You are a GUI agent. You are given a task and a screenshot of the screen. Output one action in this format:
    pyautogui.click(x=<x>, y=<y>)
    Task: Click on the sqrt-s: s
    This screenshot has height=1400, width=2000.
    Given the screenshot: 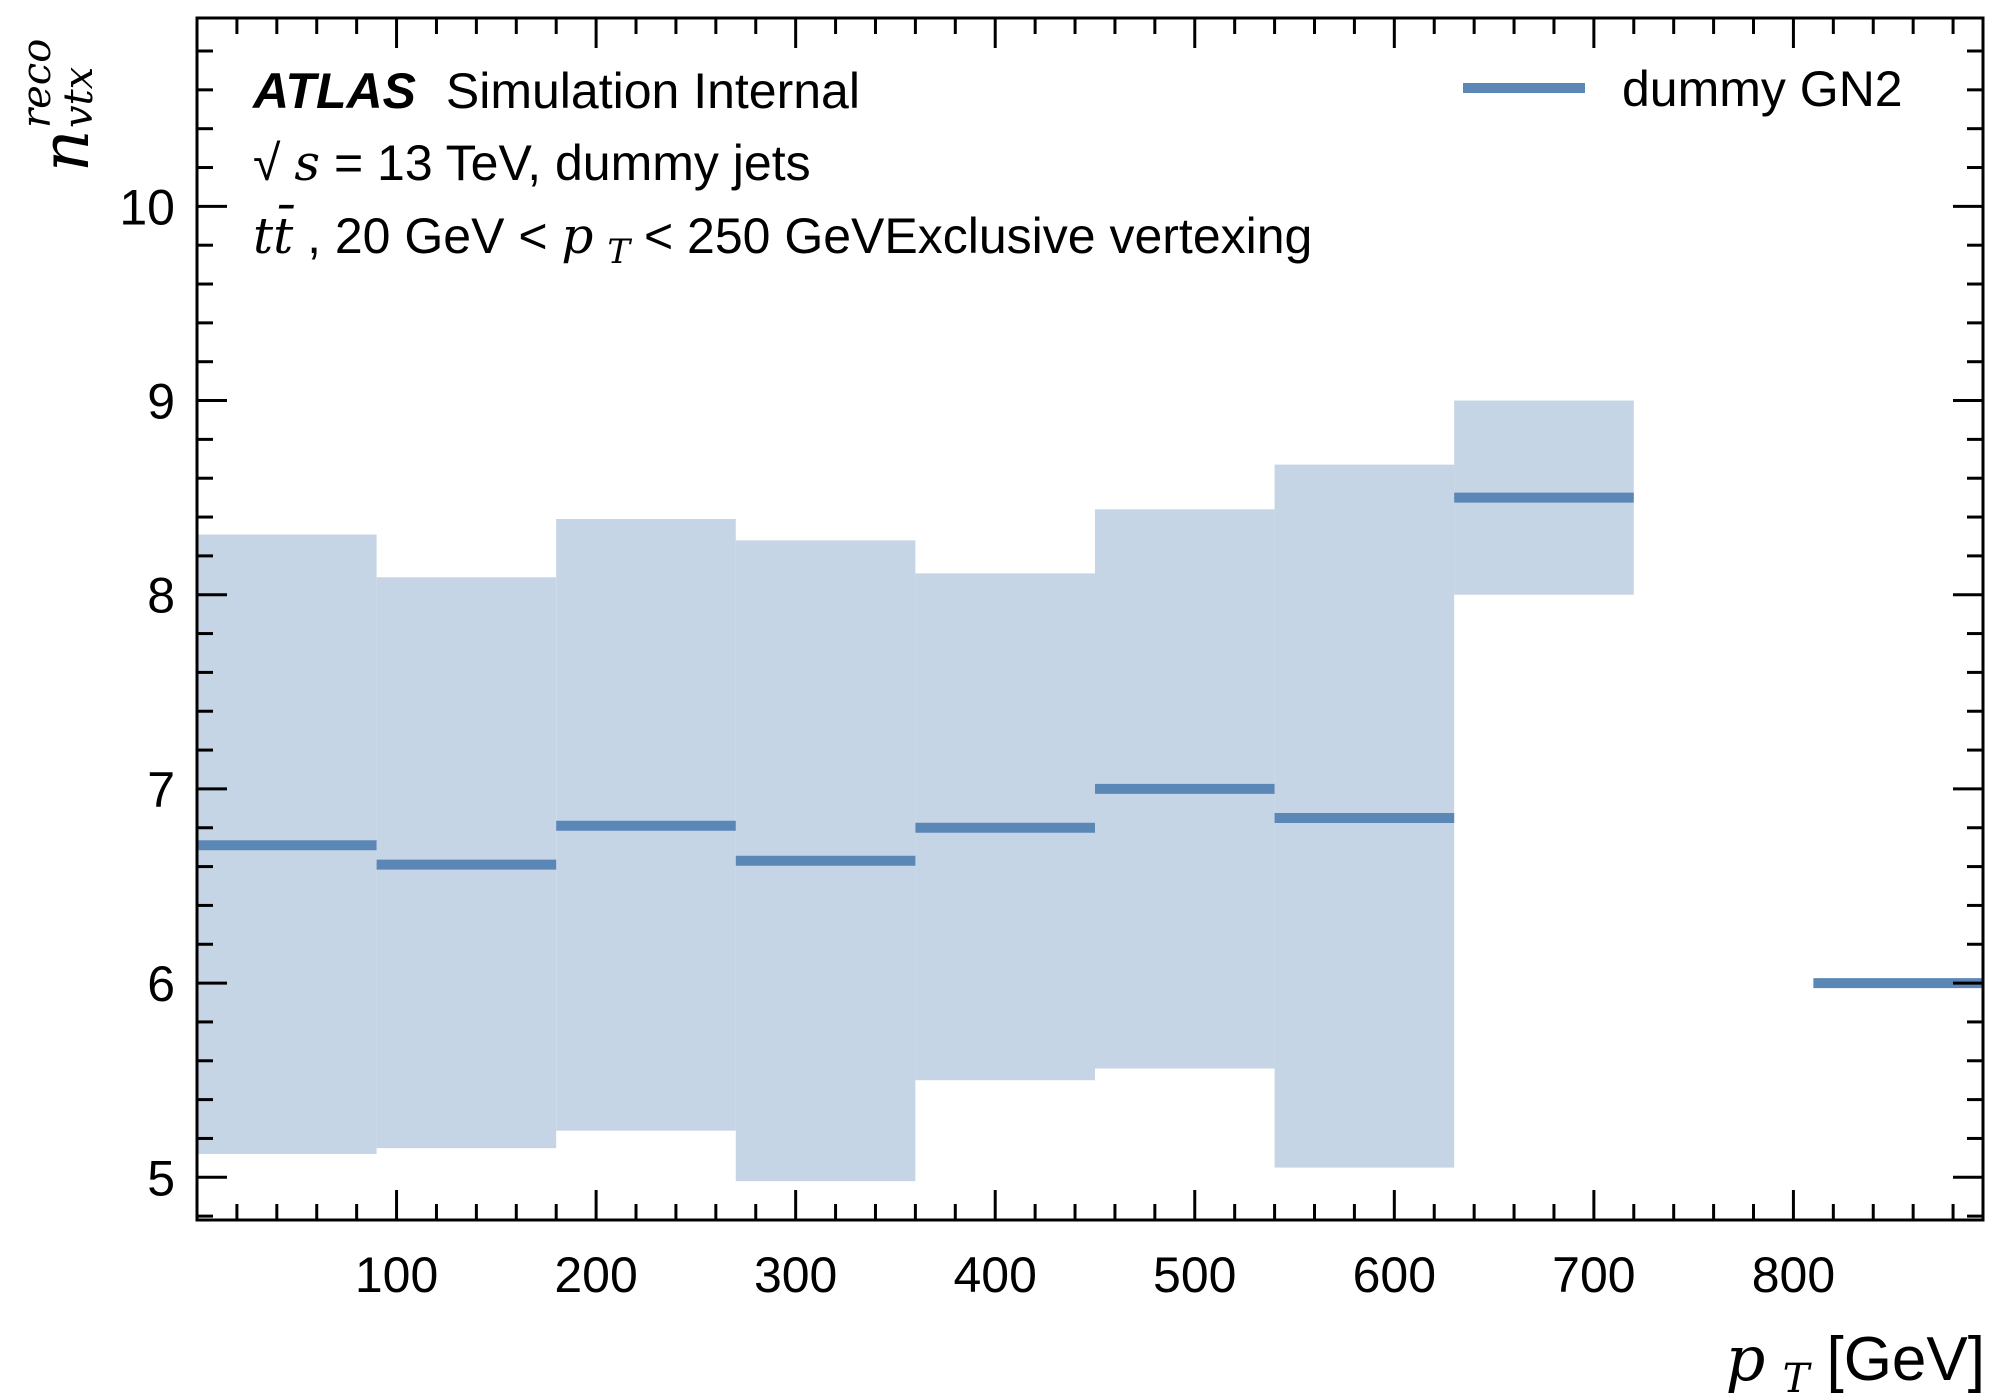 What is the action you would take?
    pyautogui.click(x=307, y=163)
    